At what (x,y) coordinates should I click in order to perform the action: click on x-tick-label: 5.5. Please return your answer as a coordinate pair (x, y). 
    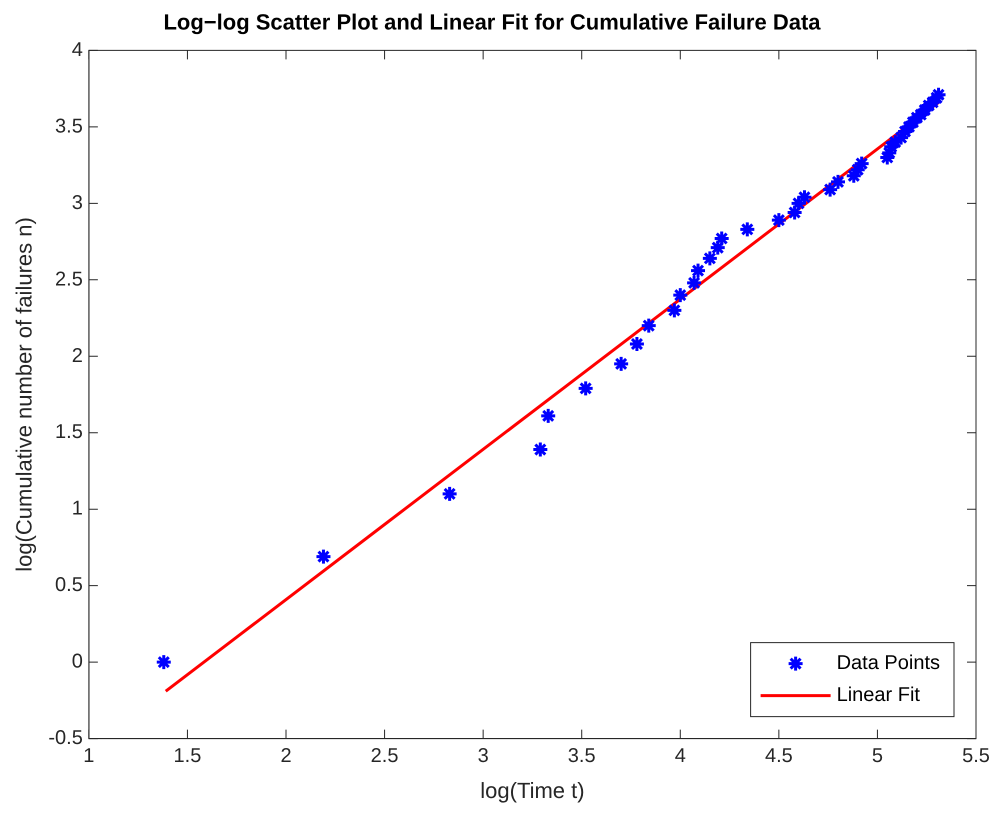
    Looking at the image, I should click on (976, 756).